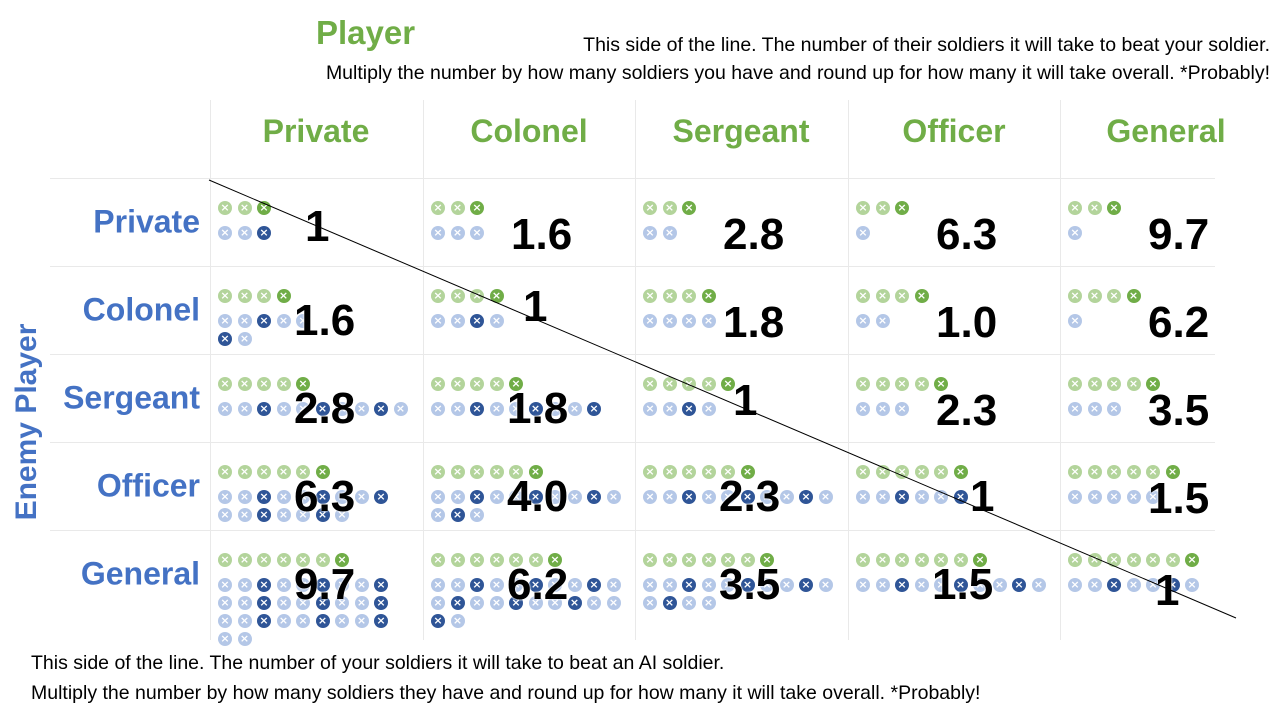 The image size is (1280, 720). What do you see at coordinates (140, 573) in the screenshot?
I see `row-header-general: General` at bounding box center [140, 573].